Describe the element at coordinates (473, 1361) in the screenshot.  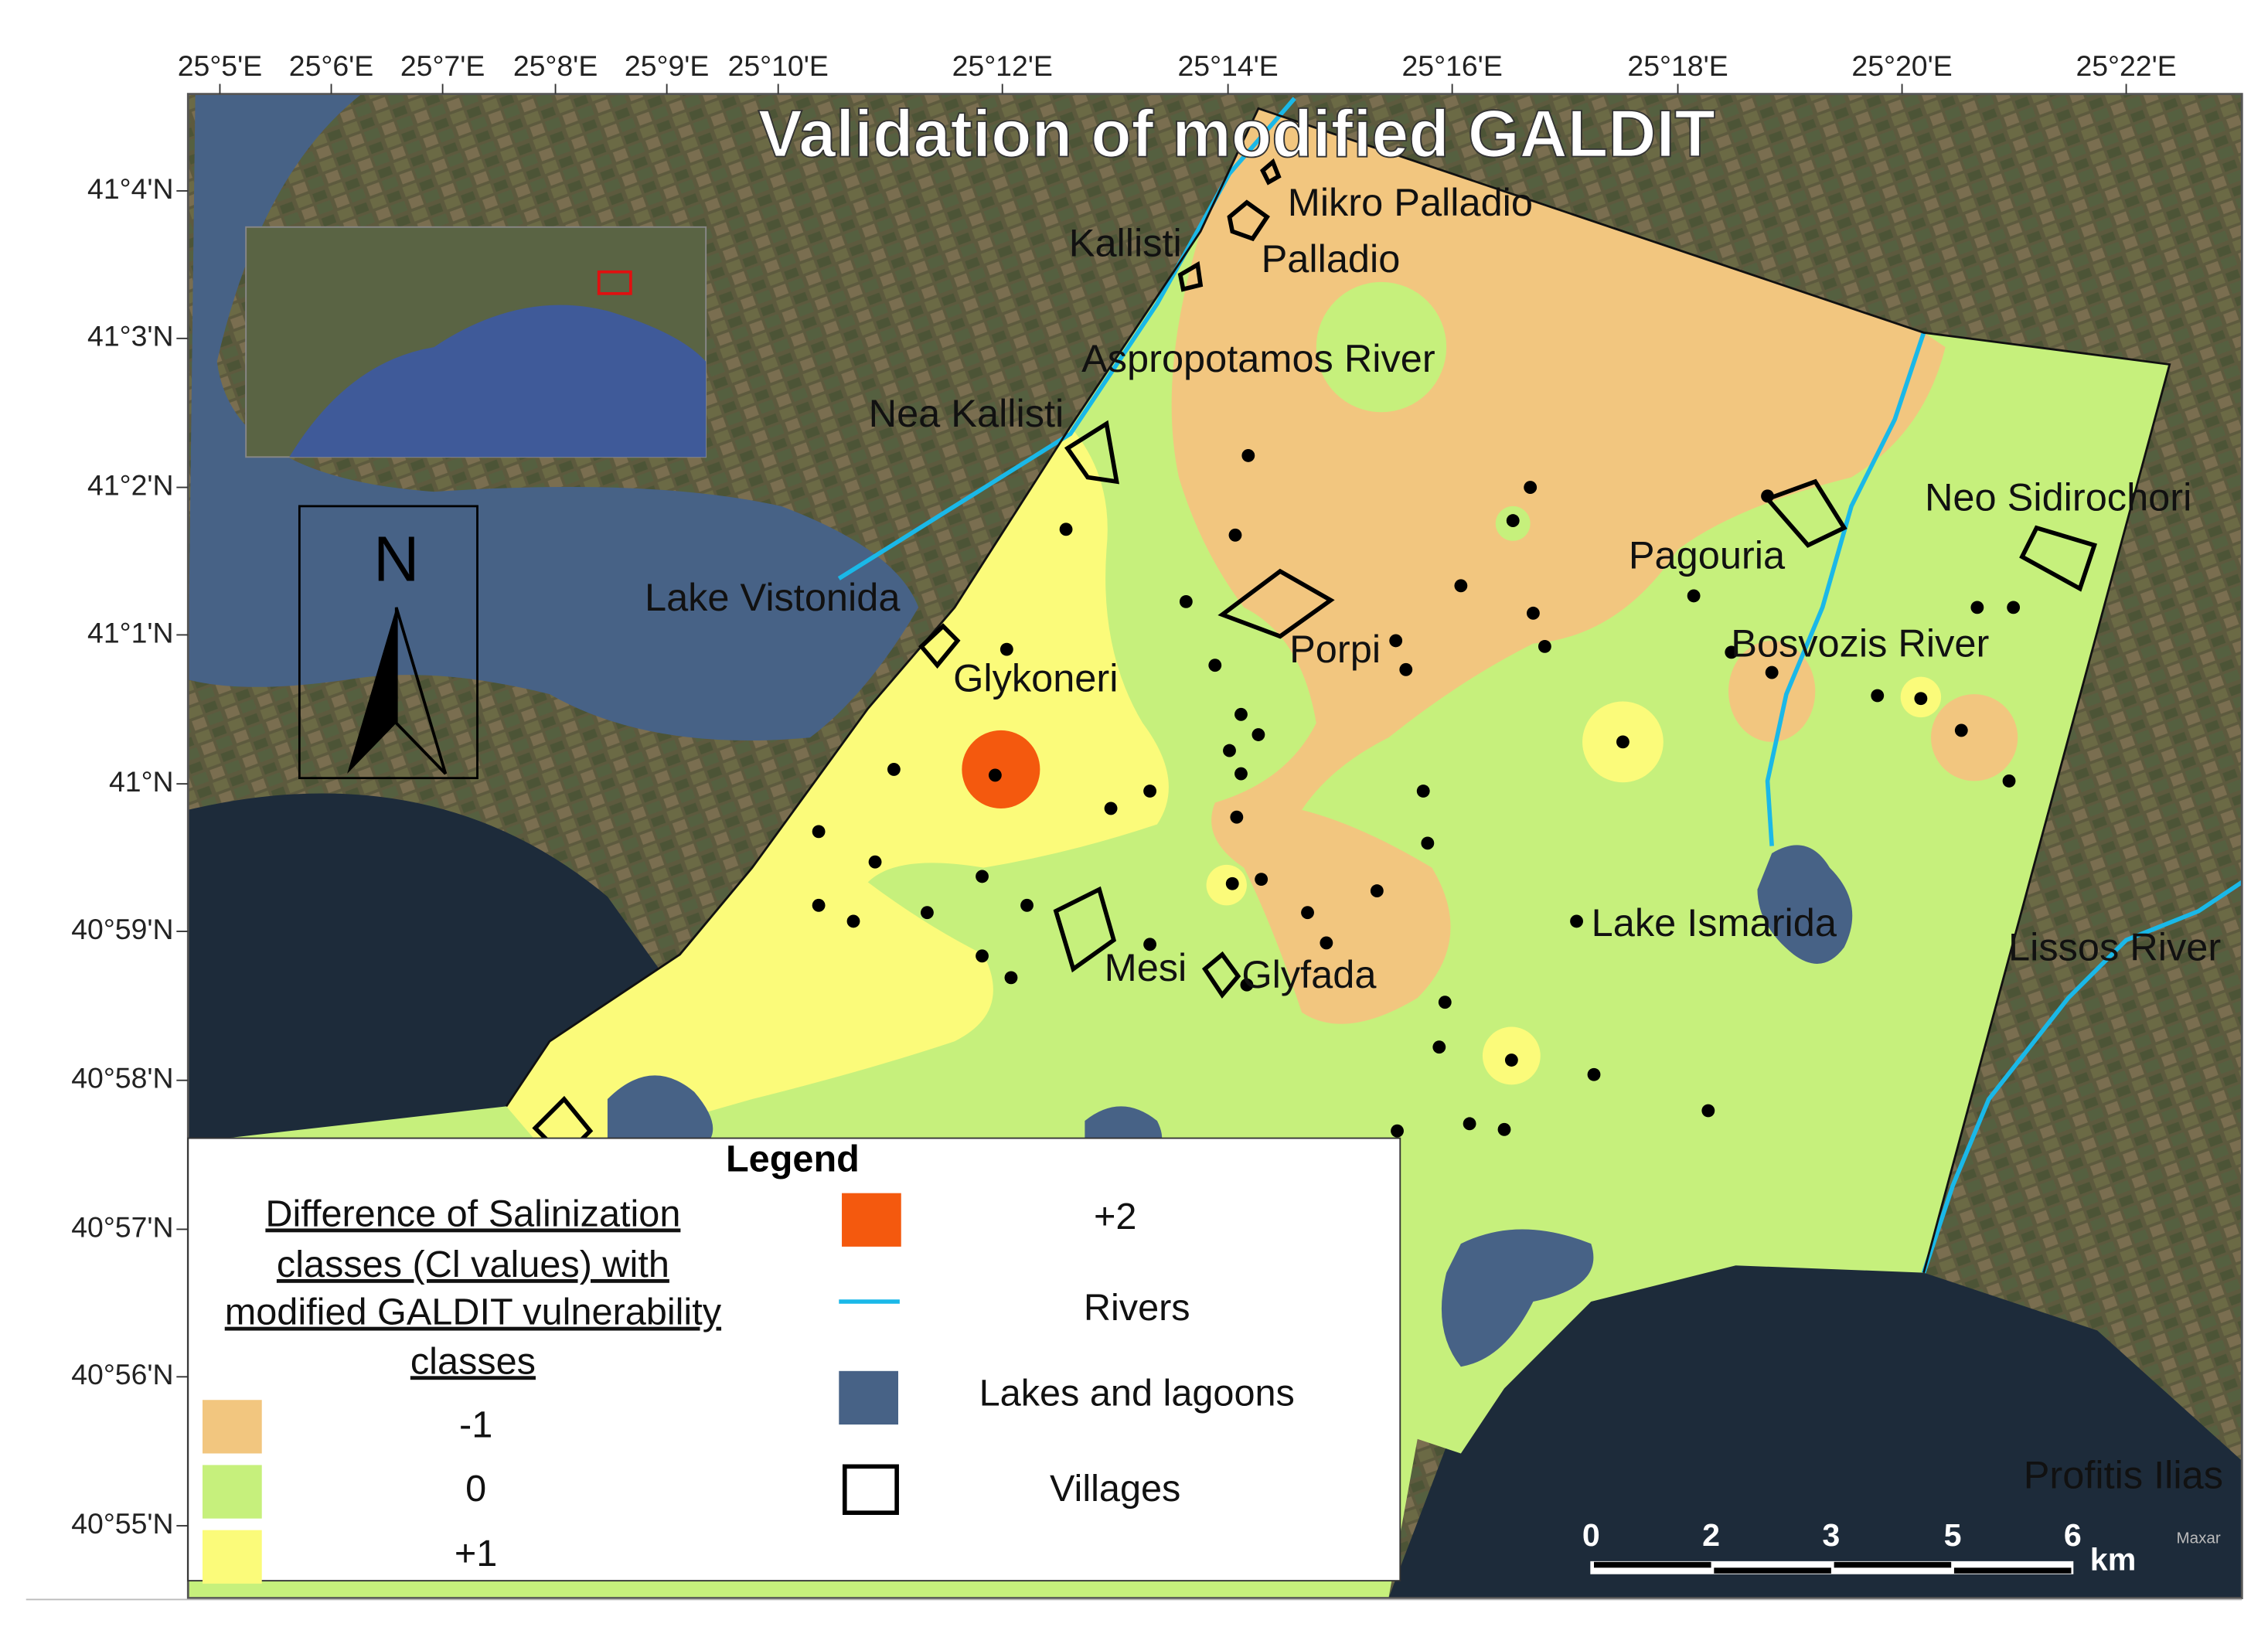
I see `legend-heading: classes` at that location.